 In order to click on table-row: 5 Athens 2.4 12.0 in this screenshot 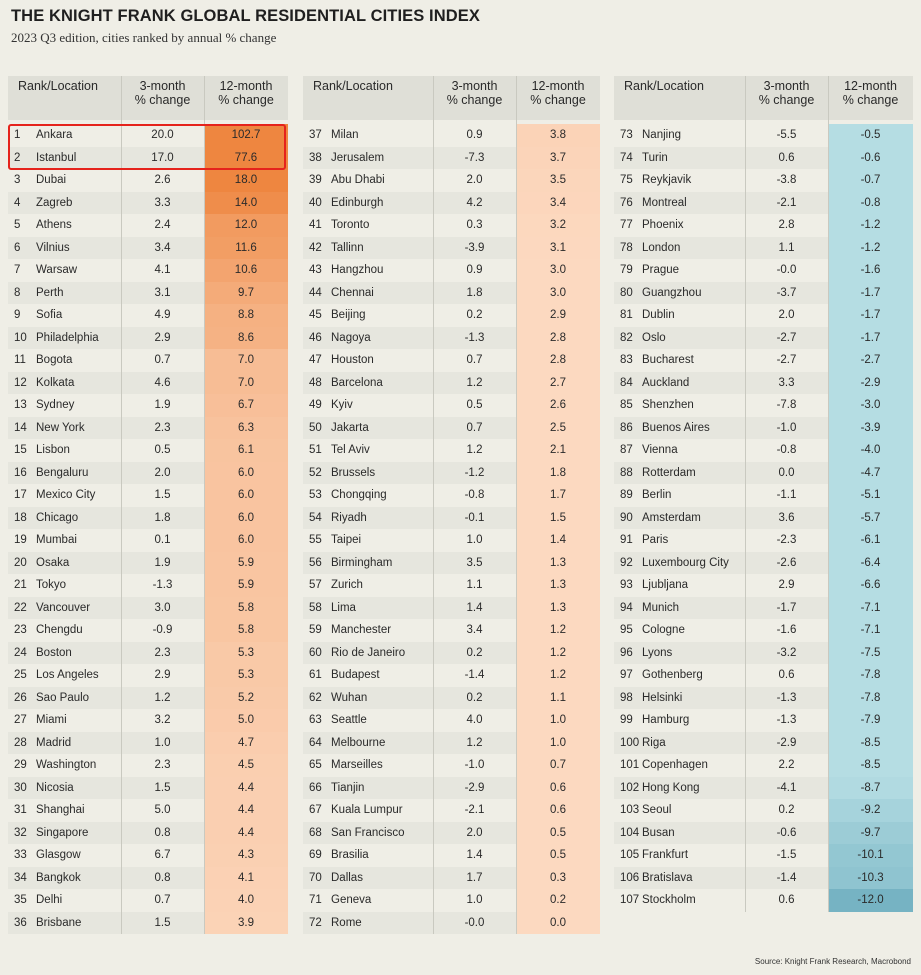, I will do `click(148, 225)`.